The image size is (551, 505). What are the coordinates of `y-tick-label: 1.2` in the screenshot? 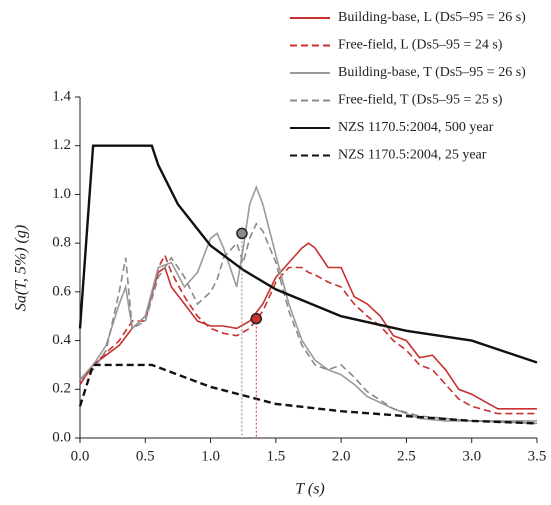 It's located at (61, 145).